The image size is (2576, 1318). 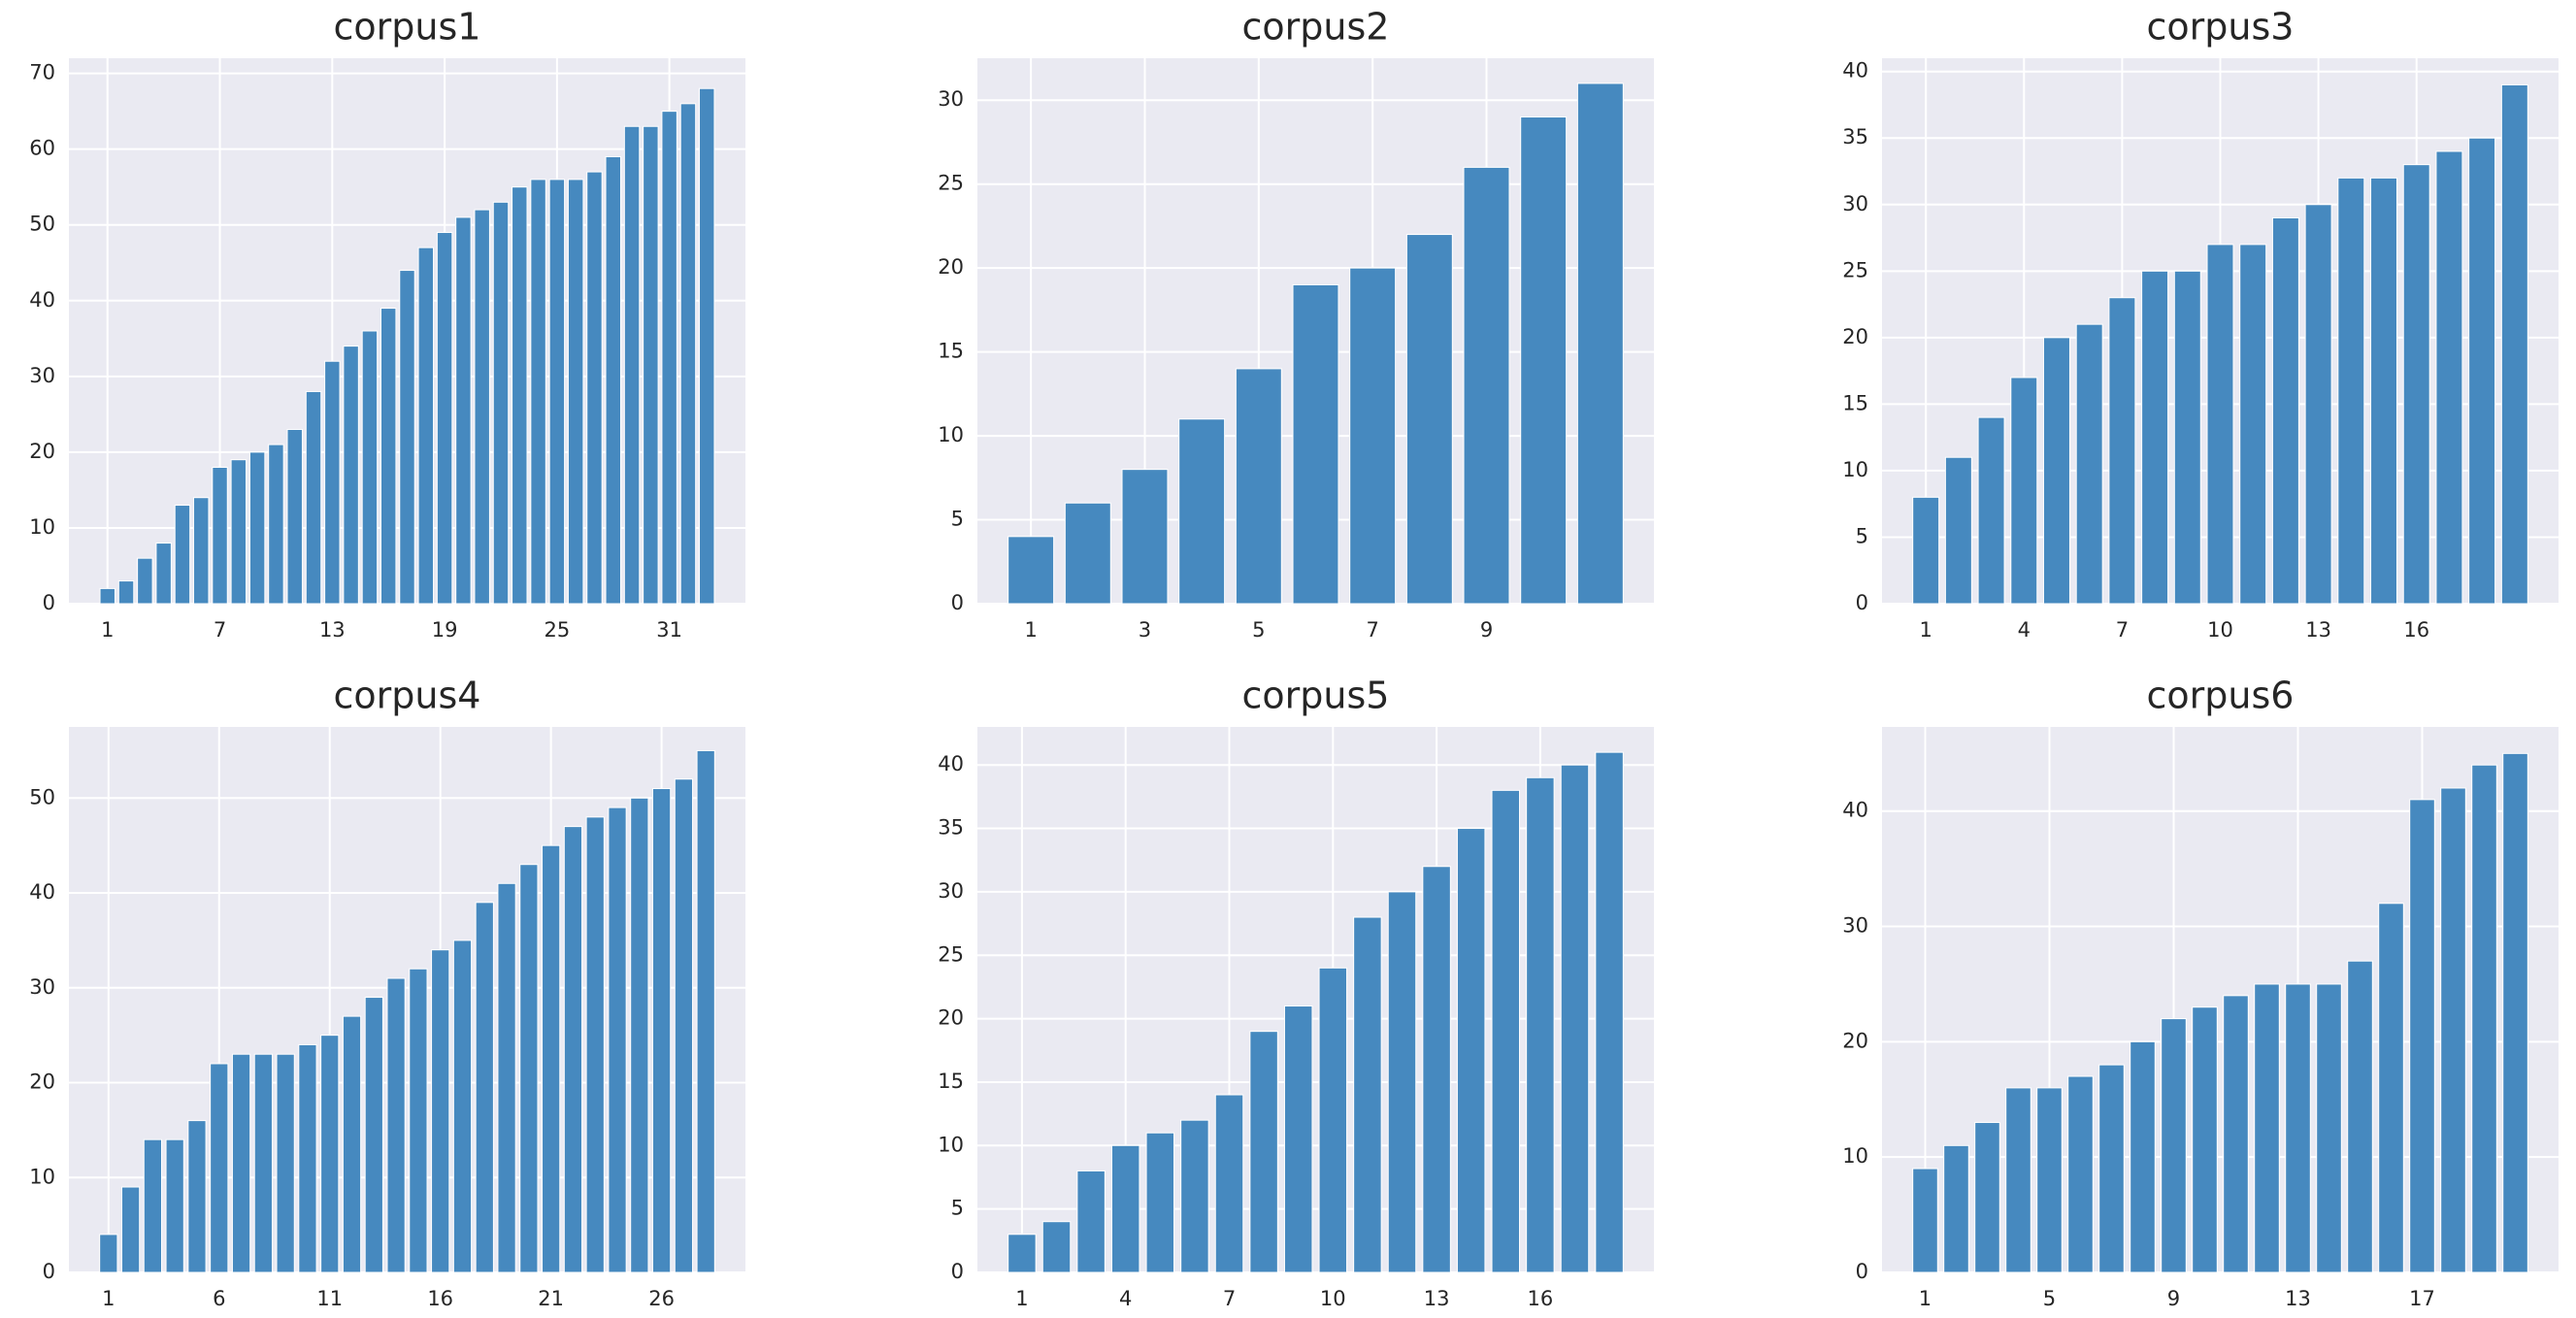 What do you see at coordinates (1855, 269) in the screenshot?
I see `y-tick-label: 25` at bounding box center [1855, 269].